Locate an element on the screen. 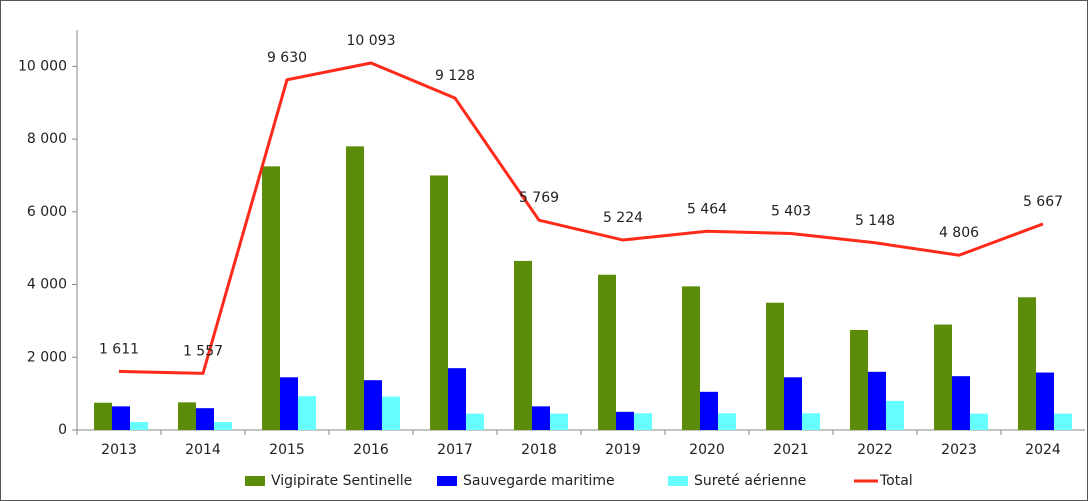 This screenshot has height=501, width=1088. x-tick-label: 2014 is located at coordinates (203, 450).